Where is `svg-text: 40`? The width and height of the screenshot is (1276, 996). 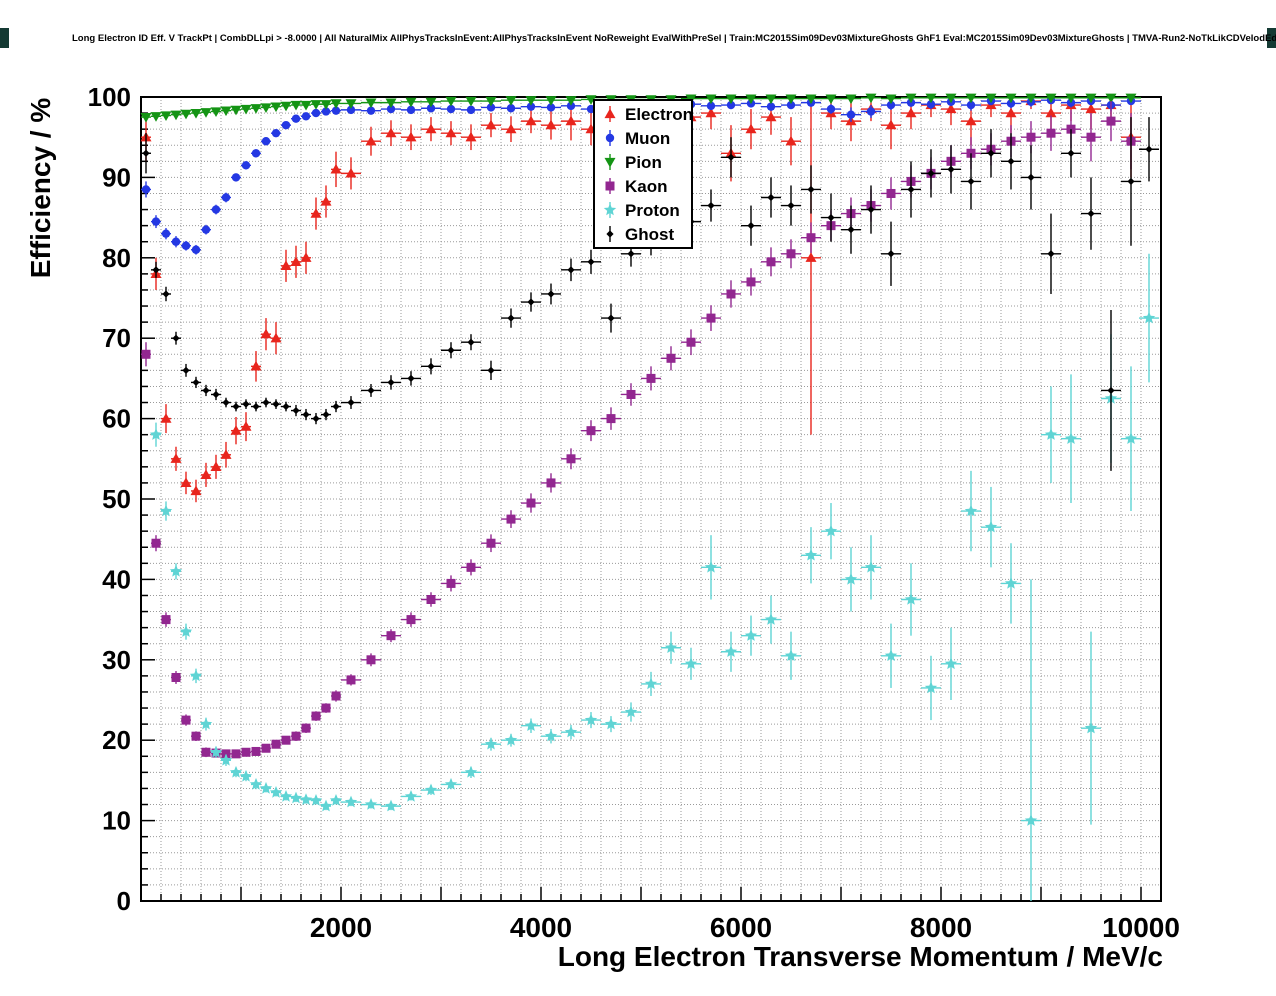
svg-text: 40 is located at coordinates (116, 579).